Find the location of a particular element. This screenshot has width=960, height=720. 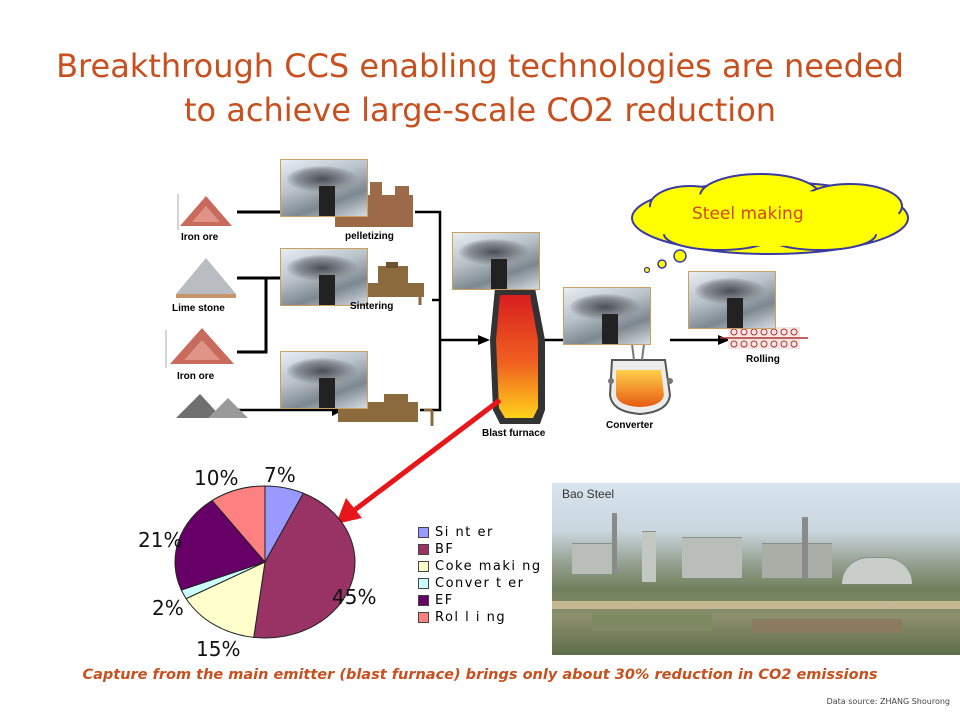

pie-slice-coke-making is located at coordinates (225, 599).